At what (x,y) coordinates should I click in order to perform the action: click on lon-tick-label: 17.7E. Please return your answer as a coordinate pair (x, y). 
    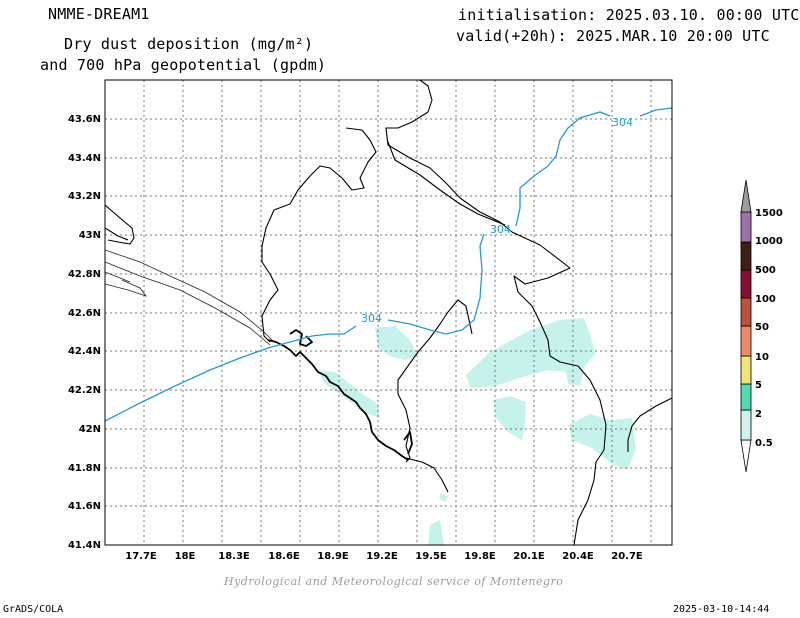
    Looking at the image, I should click on (141, 556).